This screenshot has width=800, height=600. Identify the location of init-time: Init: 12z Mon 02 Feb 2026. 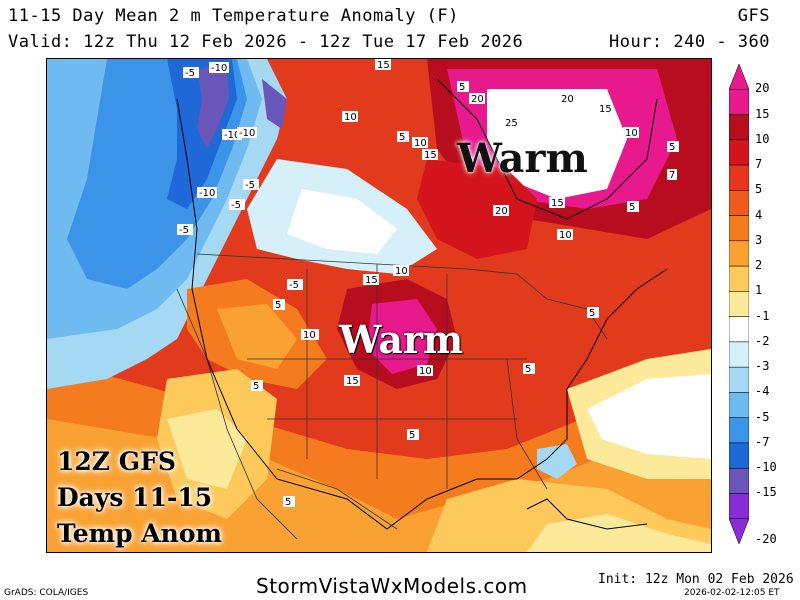
(696, 579).